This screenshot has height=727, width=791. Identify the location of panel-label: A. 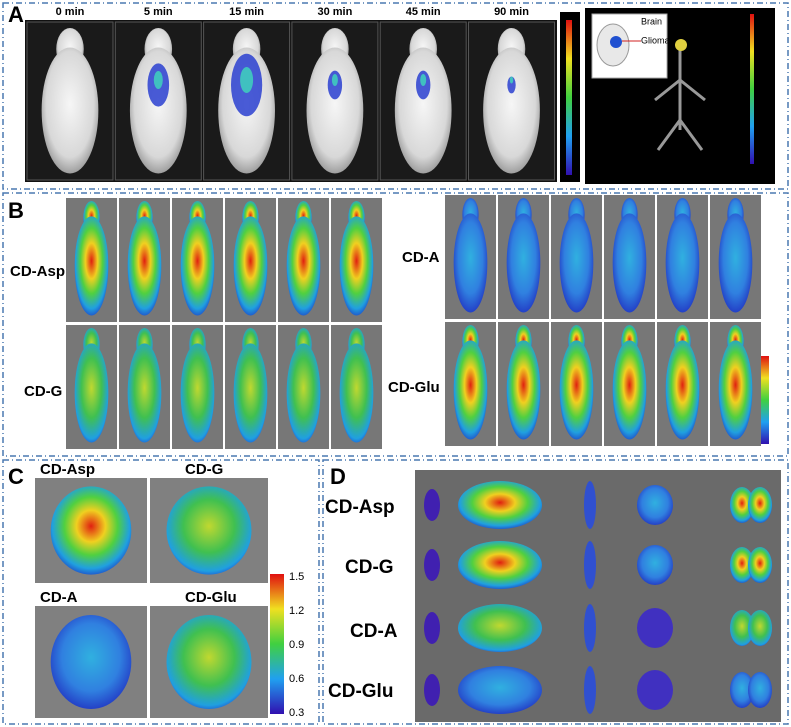
(16, 14).